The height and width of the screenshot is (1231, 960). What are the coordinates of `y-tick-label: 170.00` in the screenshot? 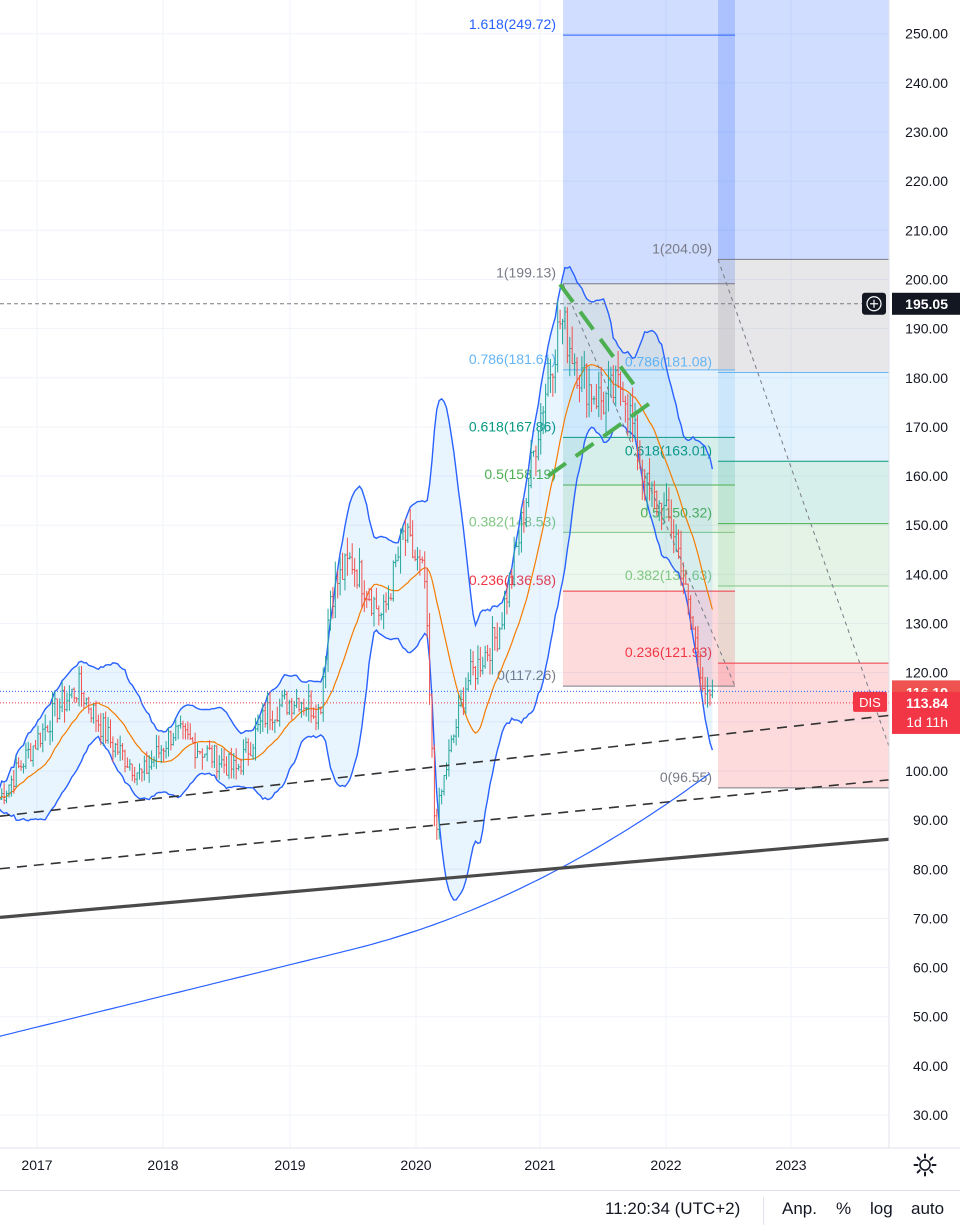 It's located at (926, 427).